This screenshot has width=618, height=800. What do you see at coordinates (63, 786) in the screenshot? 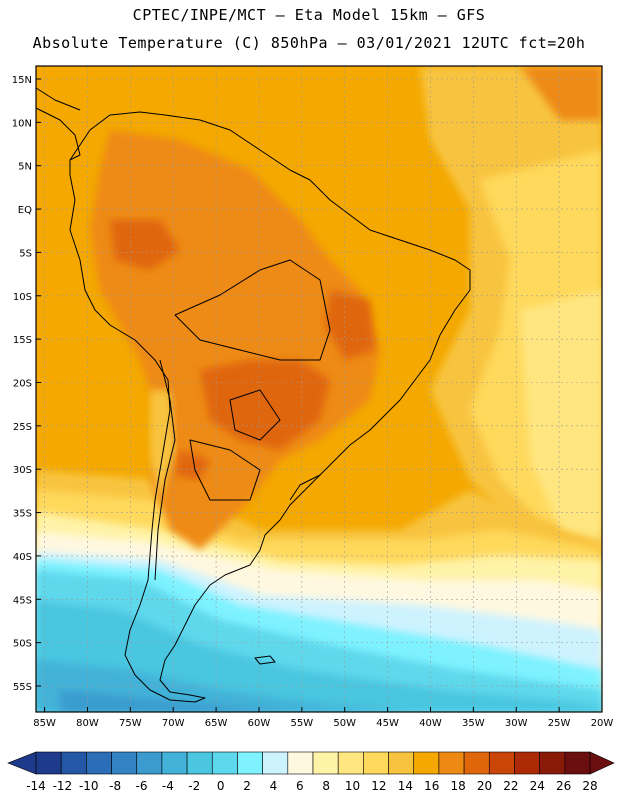
I see `colorbar-label: -12` at bounding box center [63, 786].